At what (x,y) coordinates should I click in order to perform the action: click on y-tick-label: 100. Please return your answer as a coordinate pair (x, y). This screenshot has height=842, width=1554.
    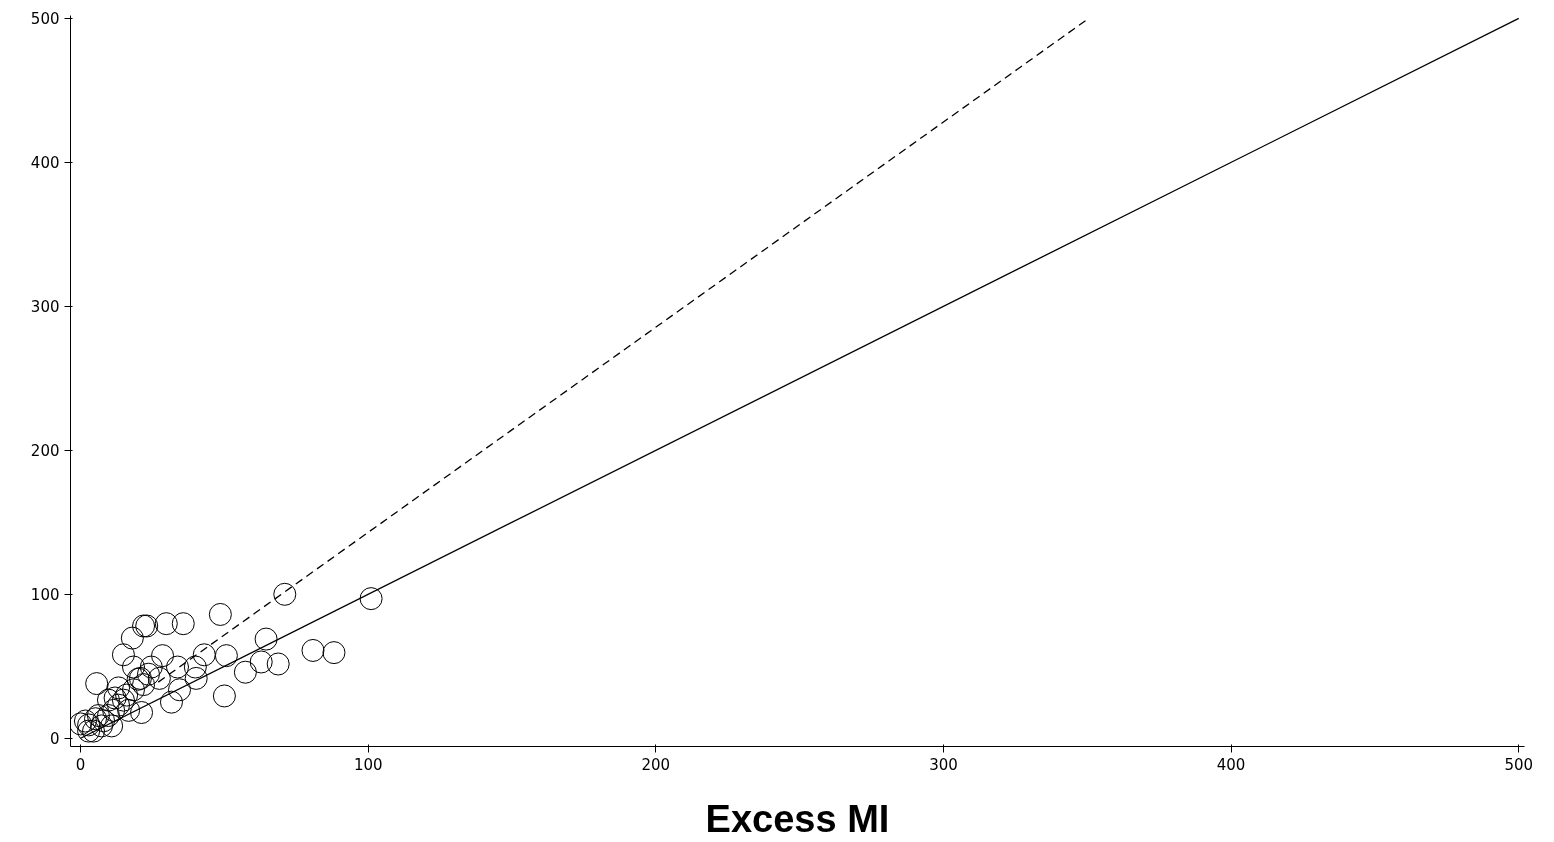
    Looking at the image, I should click on (45, 595).